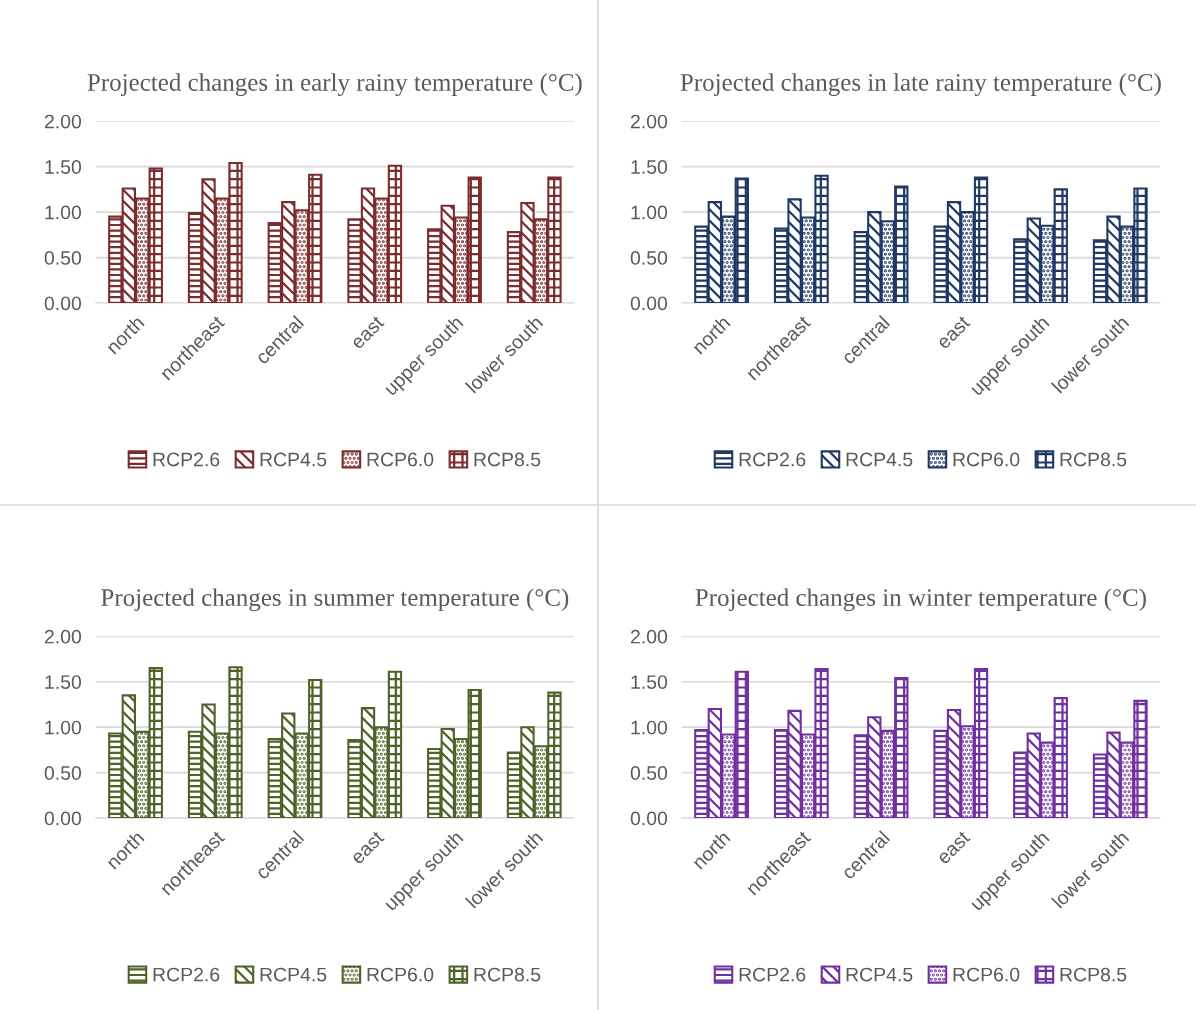 The image size is (1196, 1010). Describe the element at coordinates (335, 600) in the screenshot. I see `chart-title: Projected changes in summer temperature (°C)` at that location.